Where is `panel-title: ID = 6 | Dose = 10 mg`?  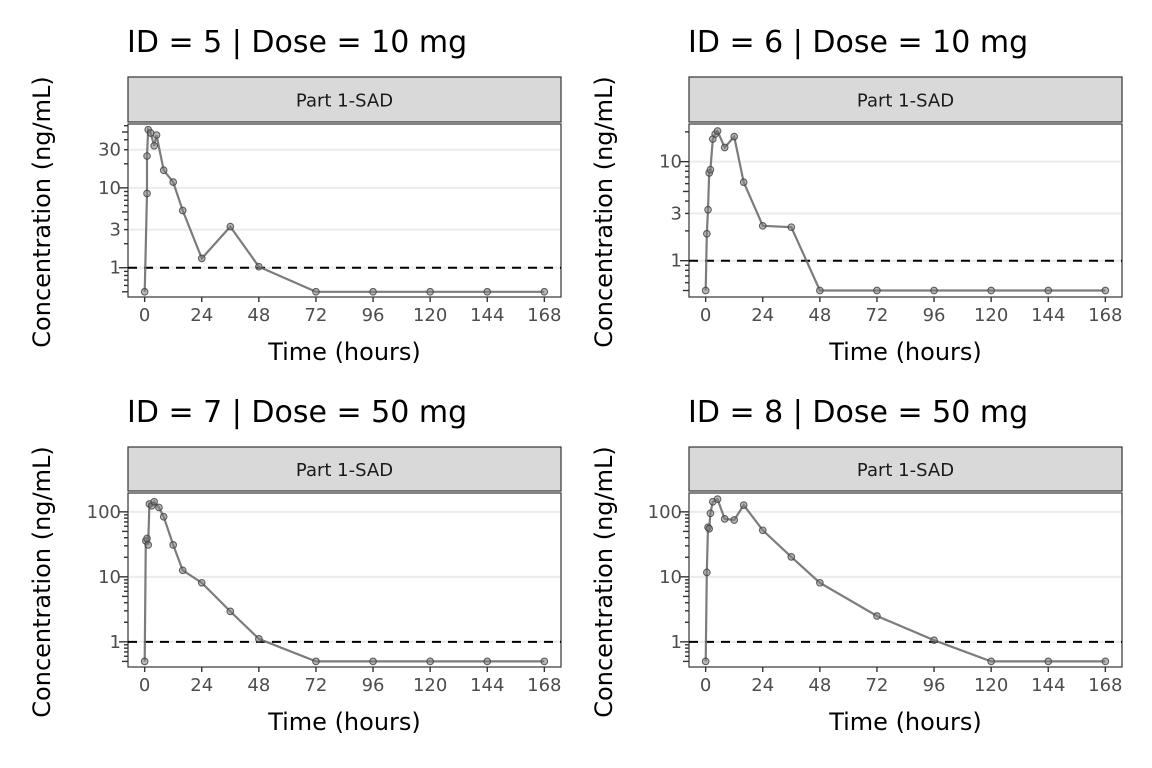 panel-title: ID = 6 | Dose = 10 mg is located at coordinates (858, 42).